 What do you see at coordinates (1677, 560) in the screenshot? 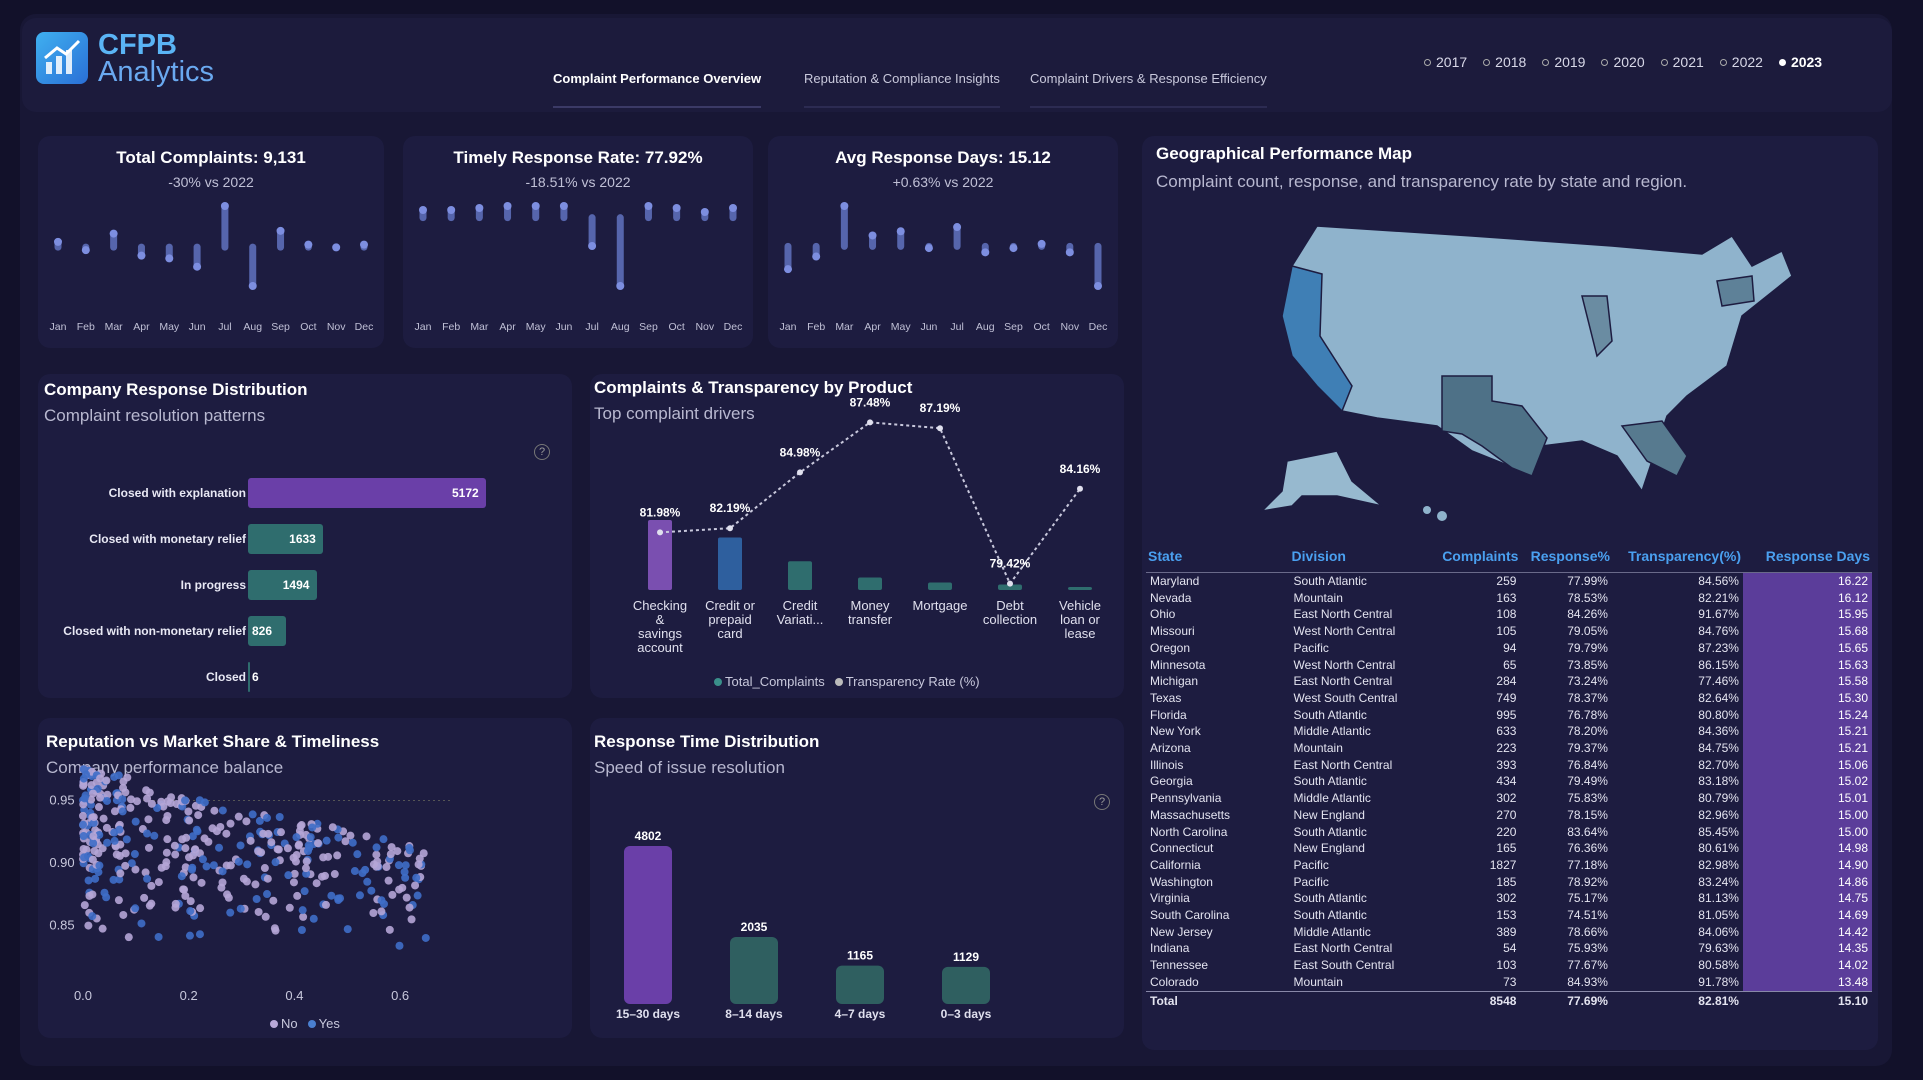
I see `col-header-transparency: Transparency(%)` at bounding box center [1677, 560].